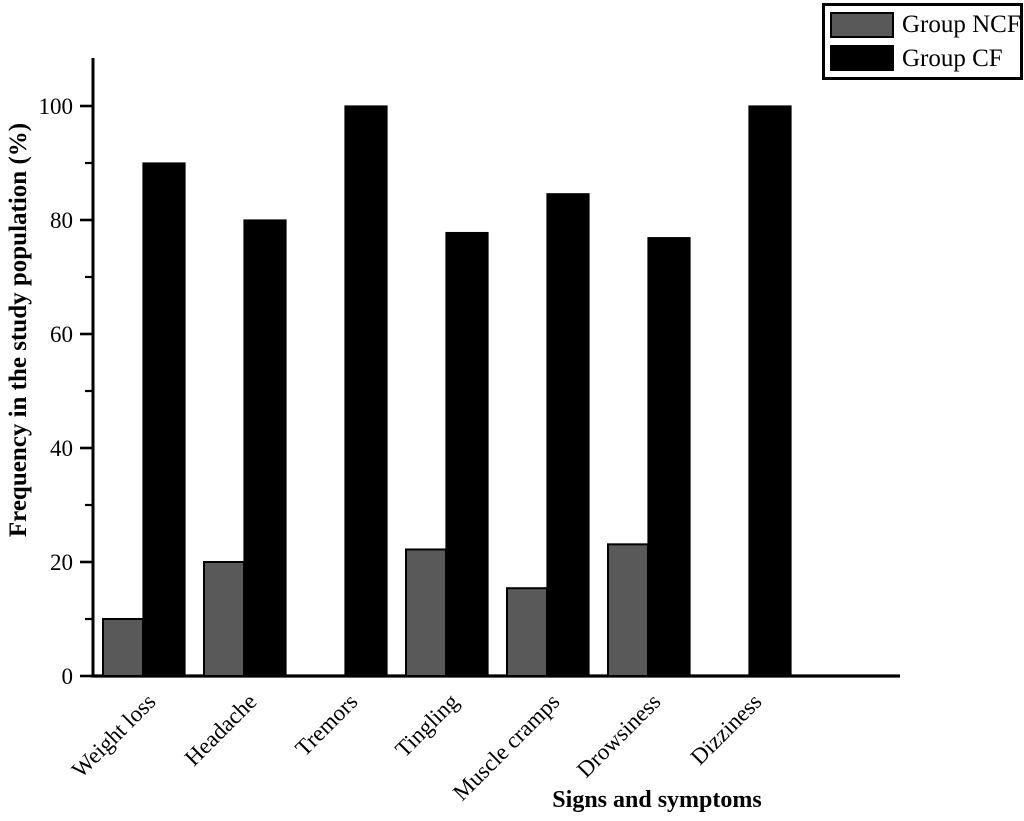  What do you see at coordinates (61, 448) in the screenshot?
I see `y-tick-label-40: 40` at bounding box center [61, 448].